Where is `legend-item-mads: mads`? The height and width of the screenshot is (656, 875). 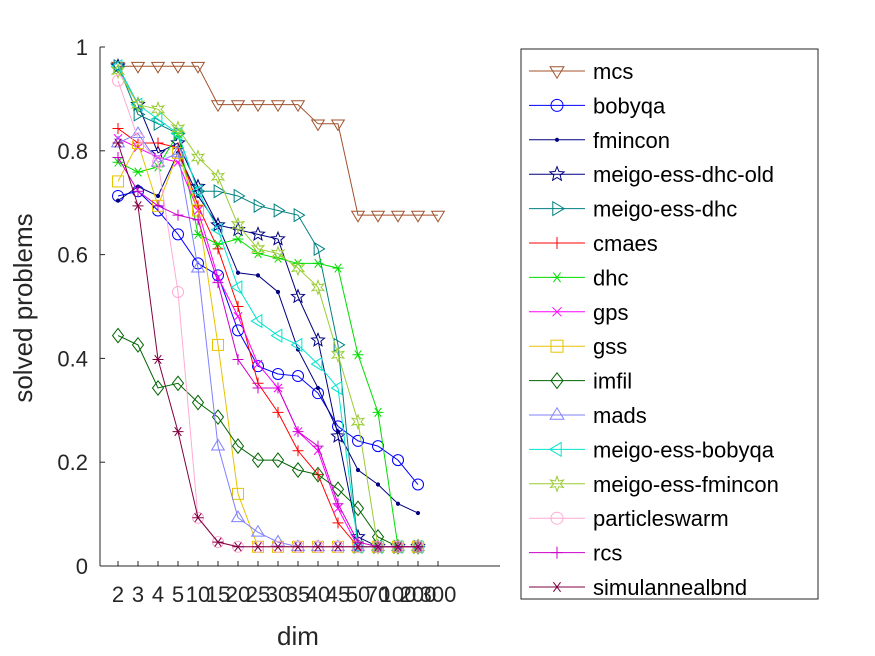 legend-item-mads: mads is located at coordinates (588, 415).